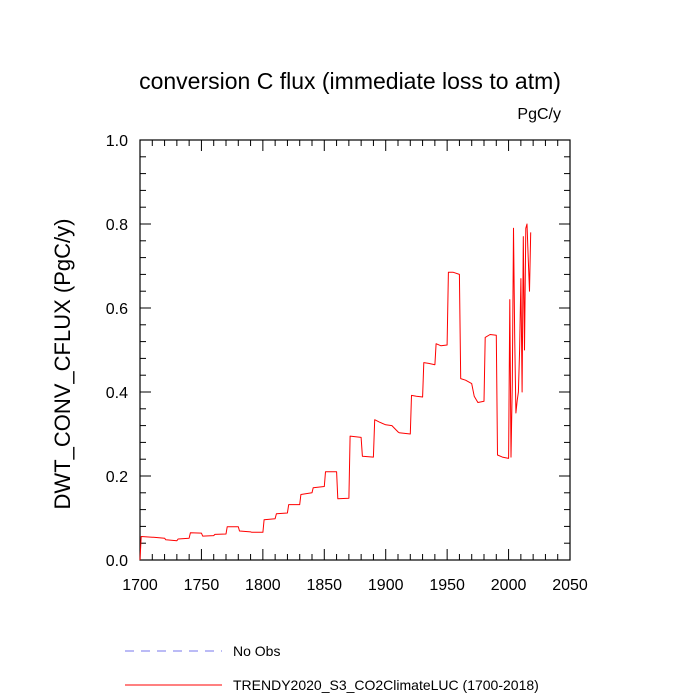 This screenshot has width=700, height=700. I want to click on y-tick-label: 0.8, so click(117, 225).